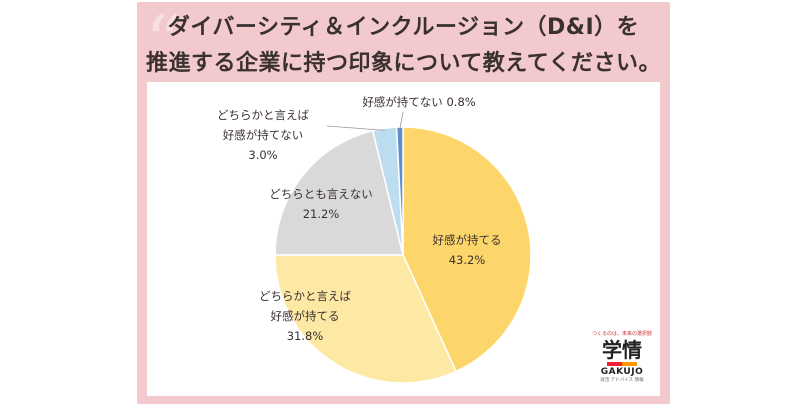  Describe the element at coordinates (467, 260) in the screenshot. I see `slice-label-s0-line-1: 43.2%` at that location.